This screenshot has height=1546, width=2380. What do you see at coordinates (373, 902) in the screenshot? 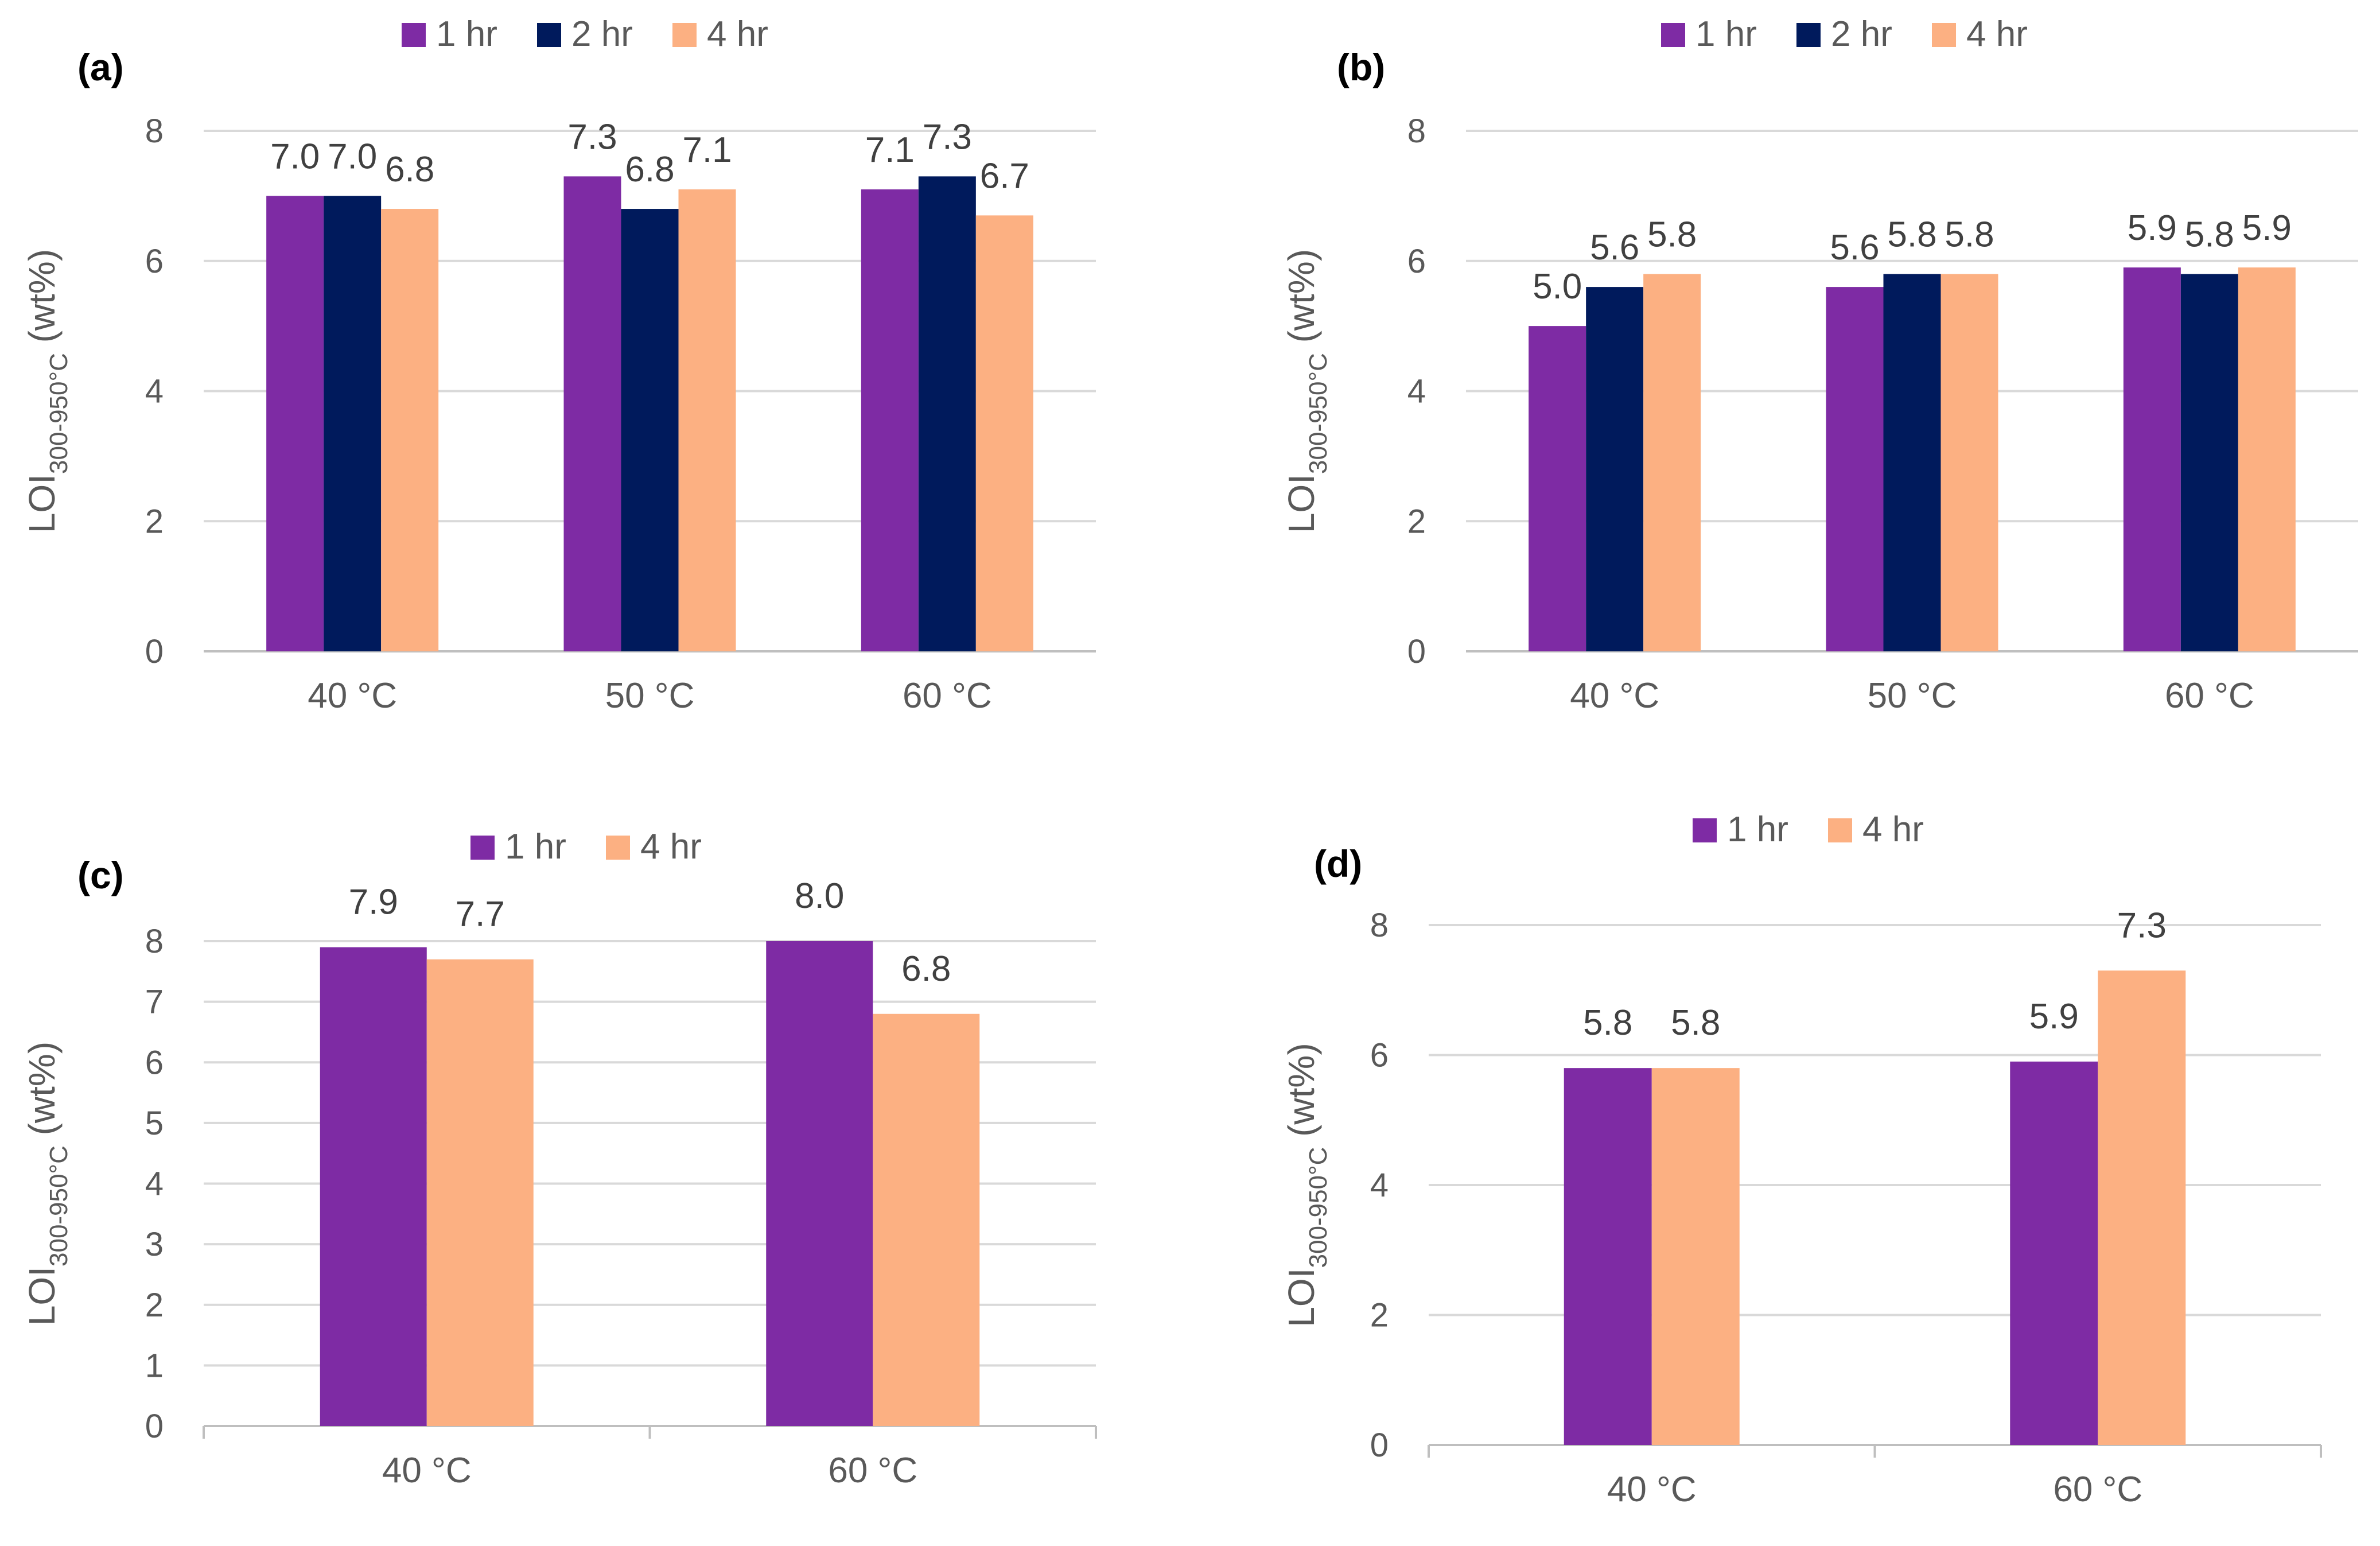
I see `data-label: 7.9` at bounding box center [373, 902].